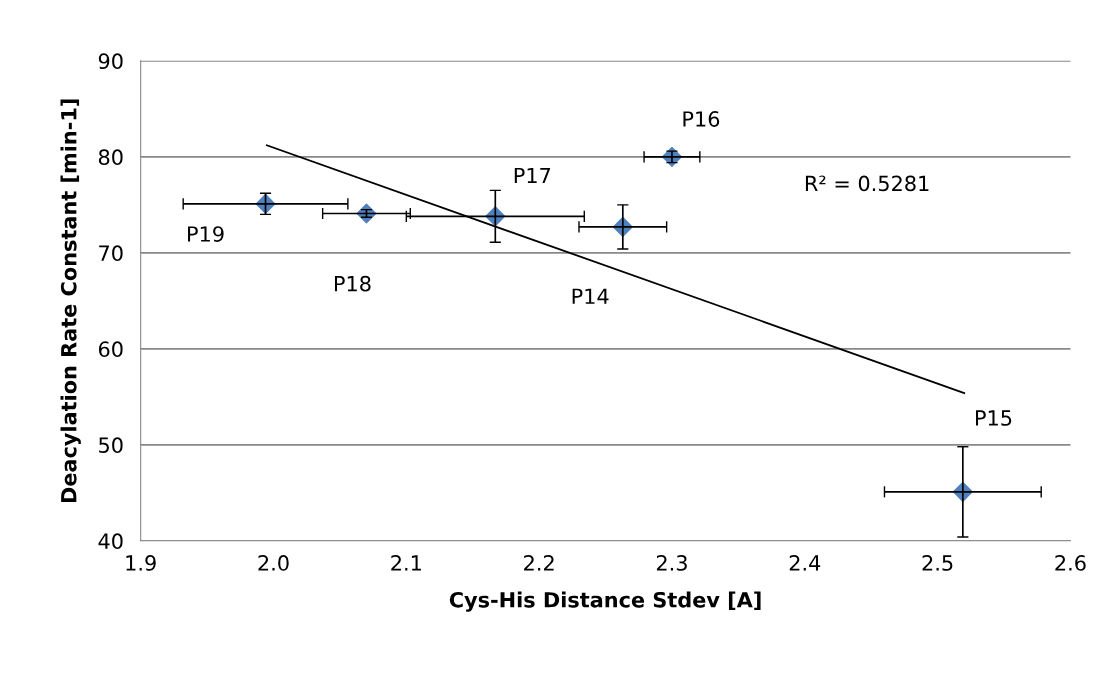 Image resolution: width=1099 pixels, height=676 pixels. Describe the element at coordinates (994, 418) in the screenshot. I see `annotation: P15` at that location.